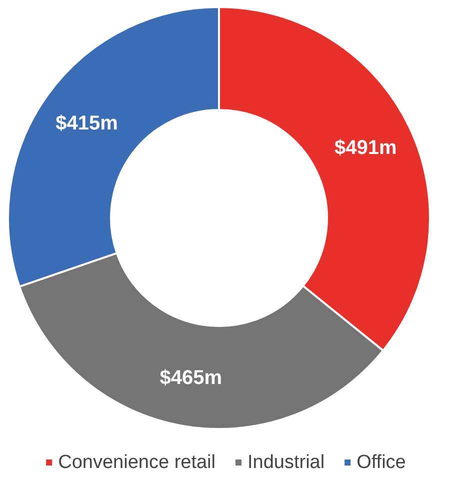 This screenshot has width=450, height=483. Describe the element at coordinates (87, 123) in the screenshot. I see `data-label: $415m` at that location.